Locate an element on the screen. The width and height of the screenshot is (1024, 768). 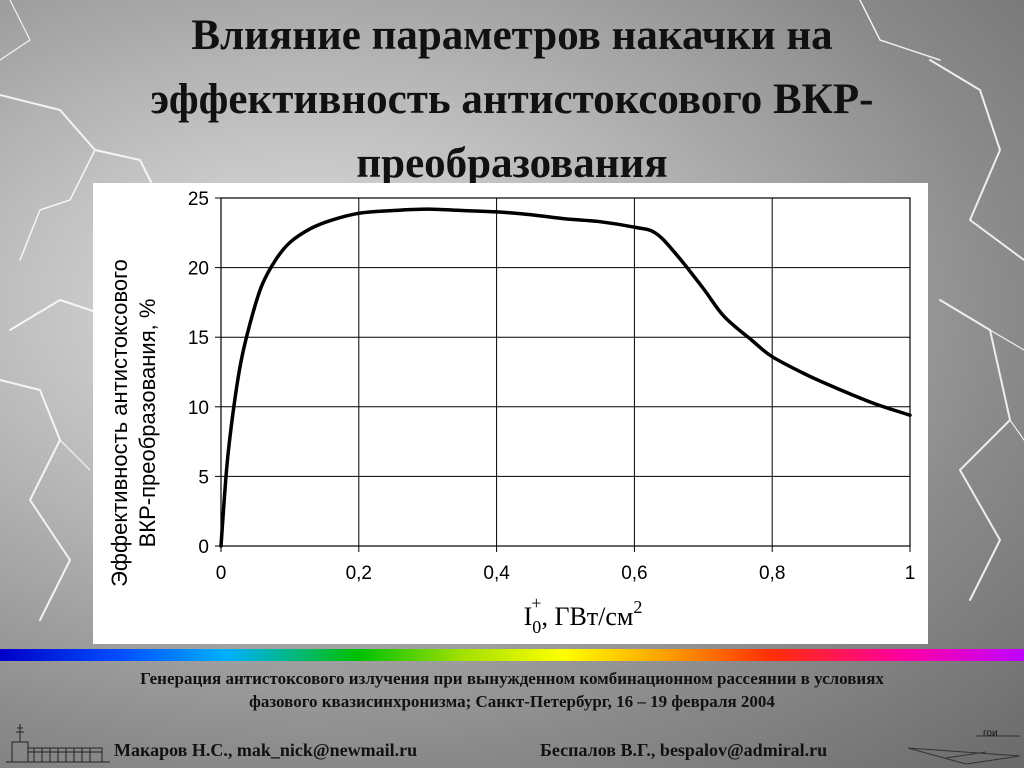
title-line-1: Влияние параметров накачки на is located at coordinates (512, 35).